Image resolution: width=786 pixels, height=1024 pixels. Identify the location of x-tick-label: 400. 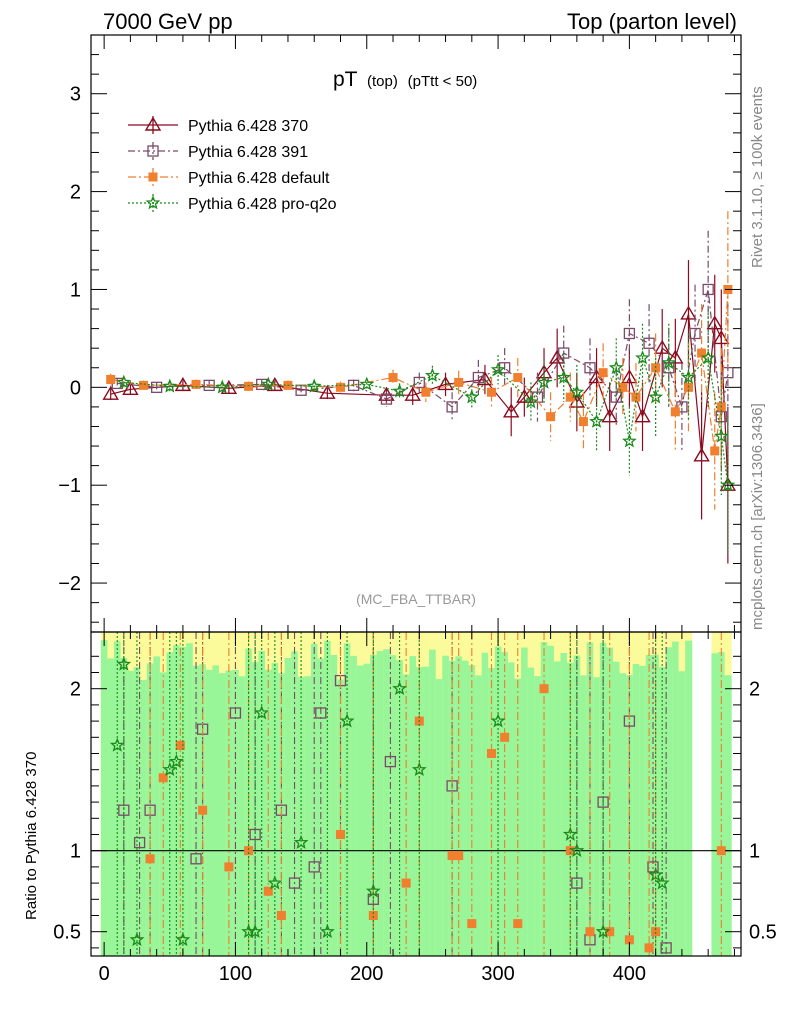
(629, 974).